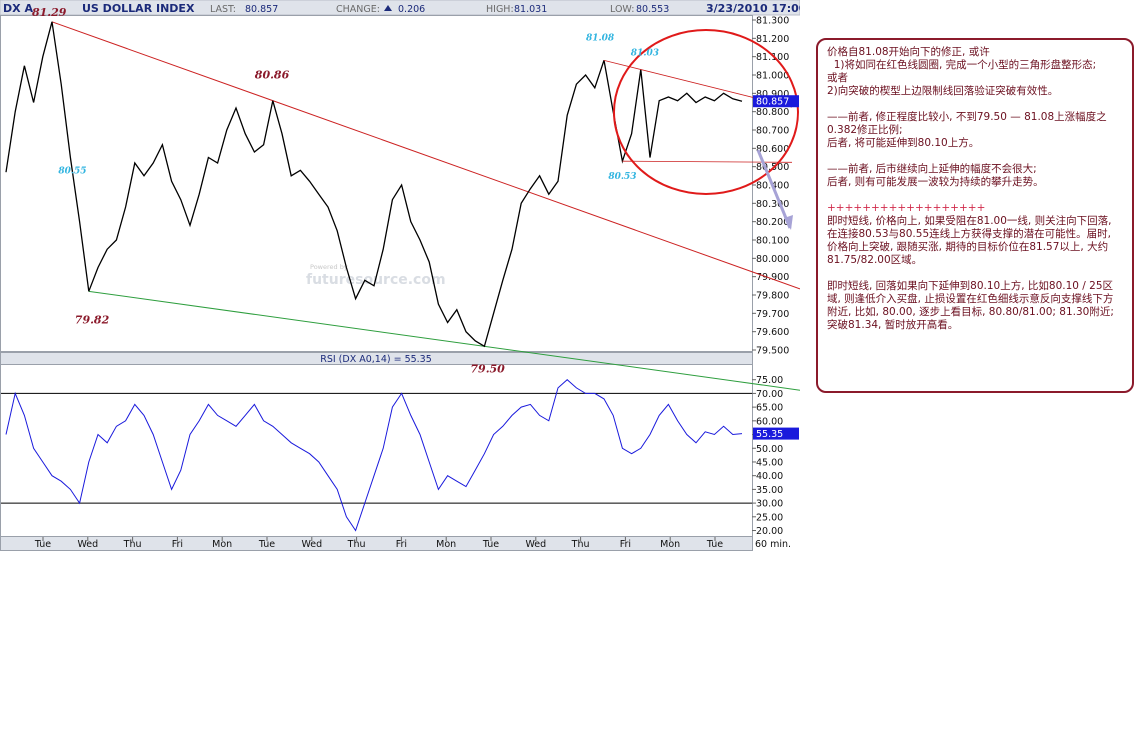  Describe the element at coordinates (772, 76) in the screenshot. I see `price-y-tick-label: 81.000` at that location.